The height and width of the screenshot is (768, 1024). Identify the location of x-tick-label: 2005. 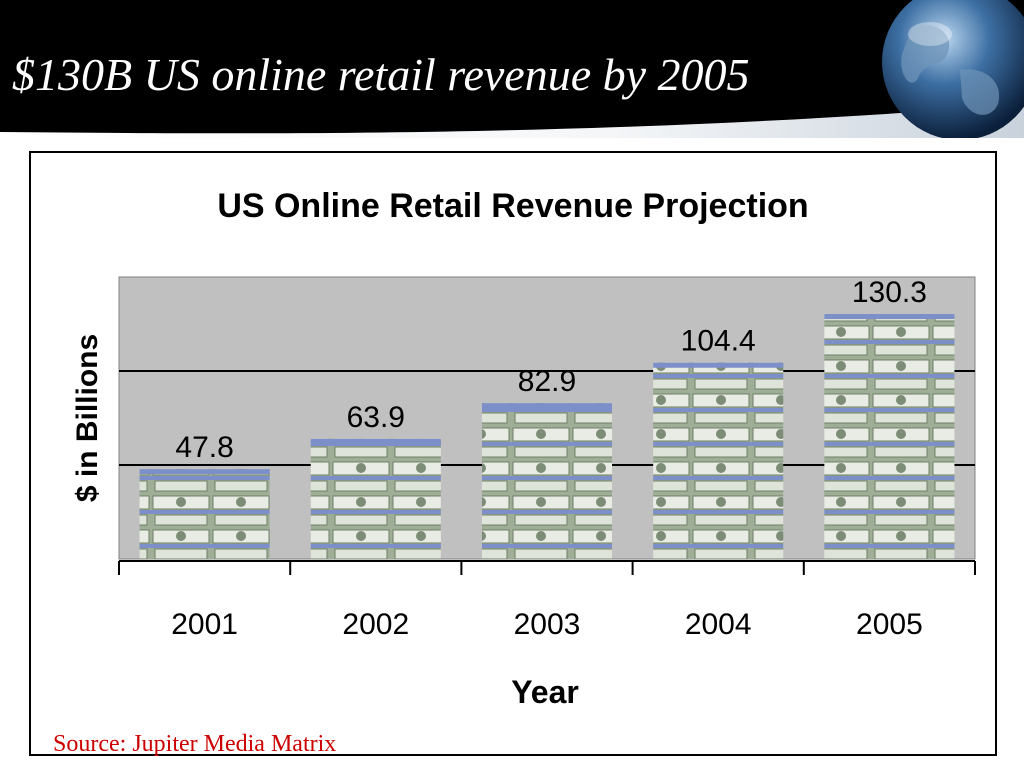
(889, 624).